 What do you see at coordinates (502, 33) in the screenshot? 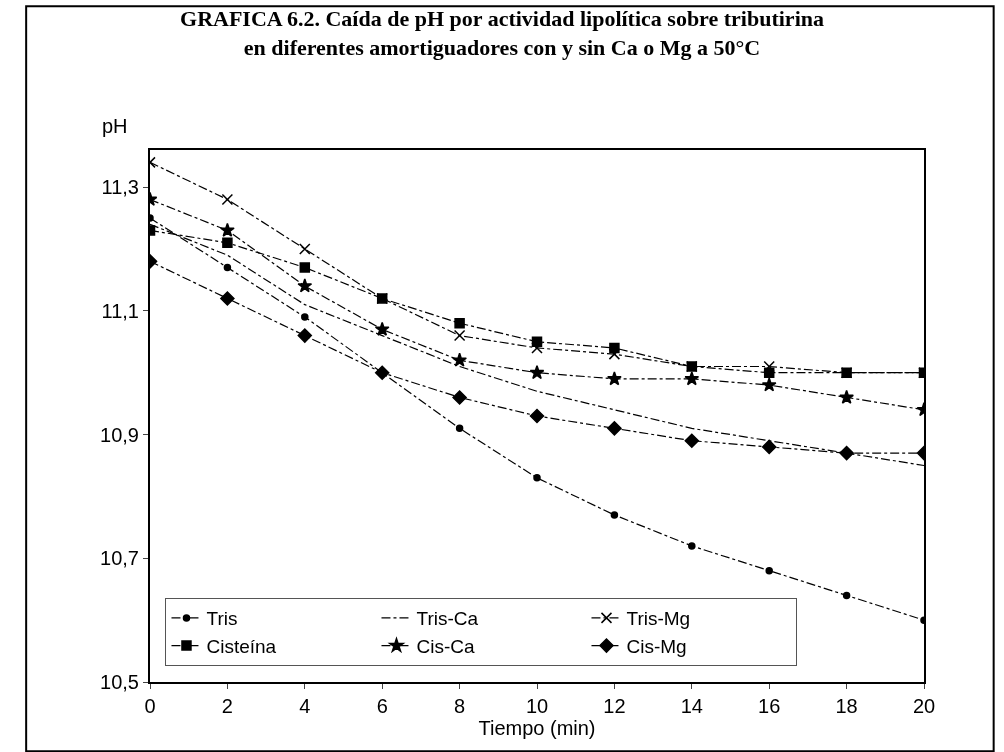
I see `chart-title: GRAFICA 6.2. Caída de pH por actividad lipolítica sobre tributirina en diferentes amortiguadores con y sin Ca o Mg a 50°C` at bounding box center [502, 33].